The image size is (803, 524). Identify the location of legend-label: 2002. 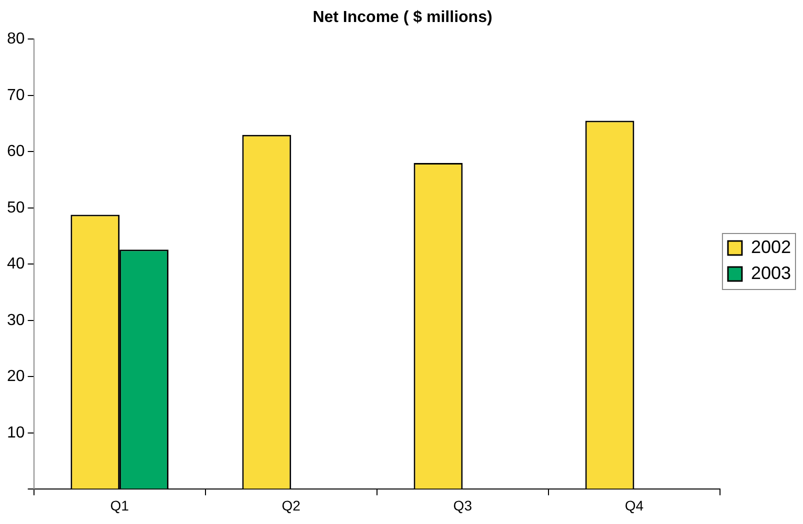
(771, 246).